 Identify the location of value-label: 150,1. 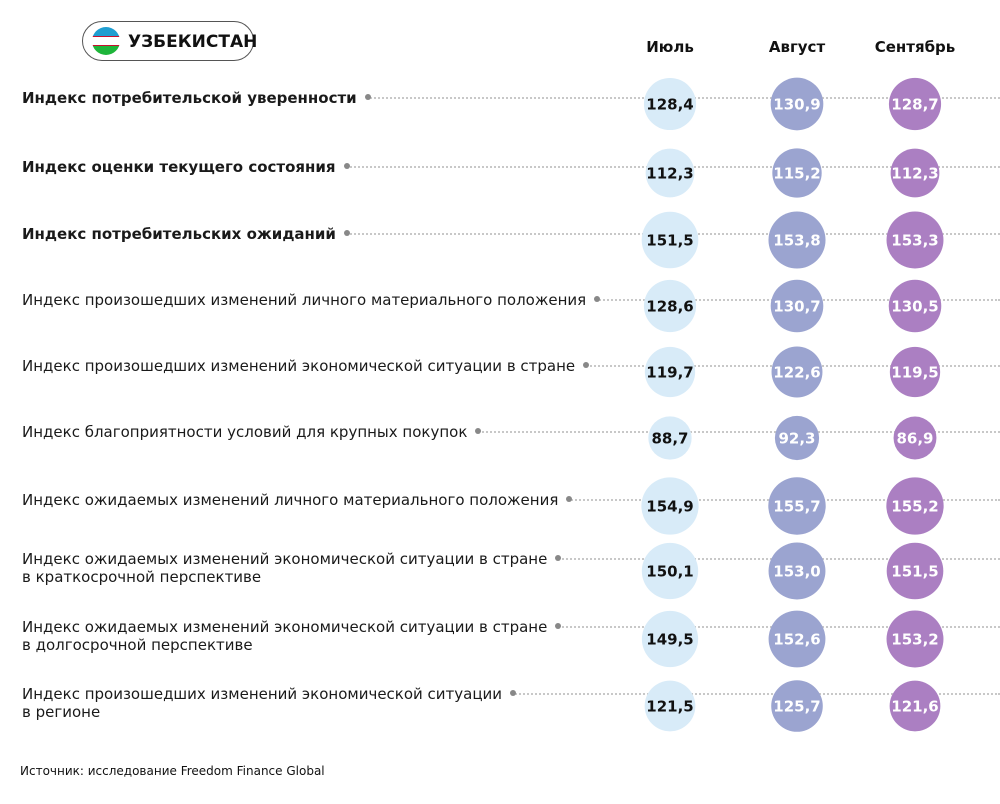
(669, 572).